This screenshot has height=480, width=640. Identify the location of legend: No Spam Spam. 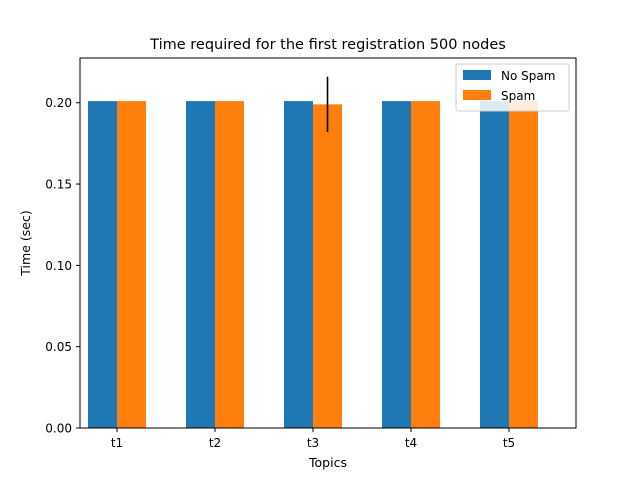
(512, 87).